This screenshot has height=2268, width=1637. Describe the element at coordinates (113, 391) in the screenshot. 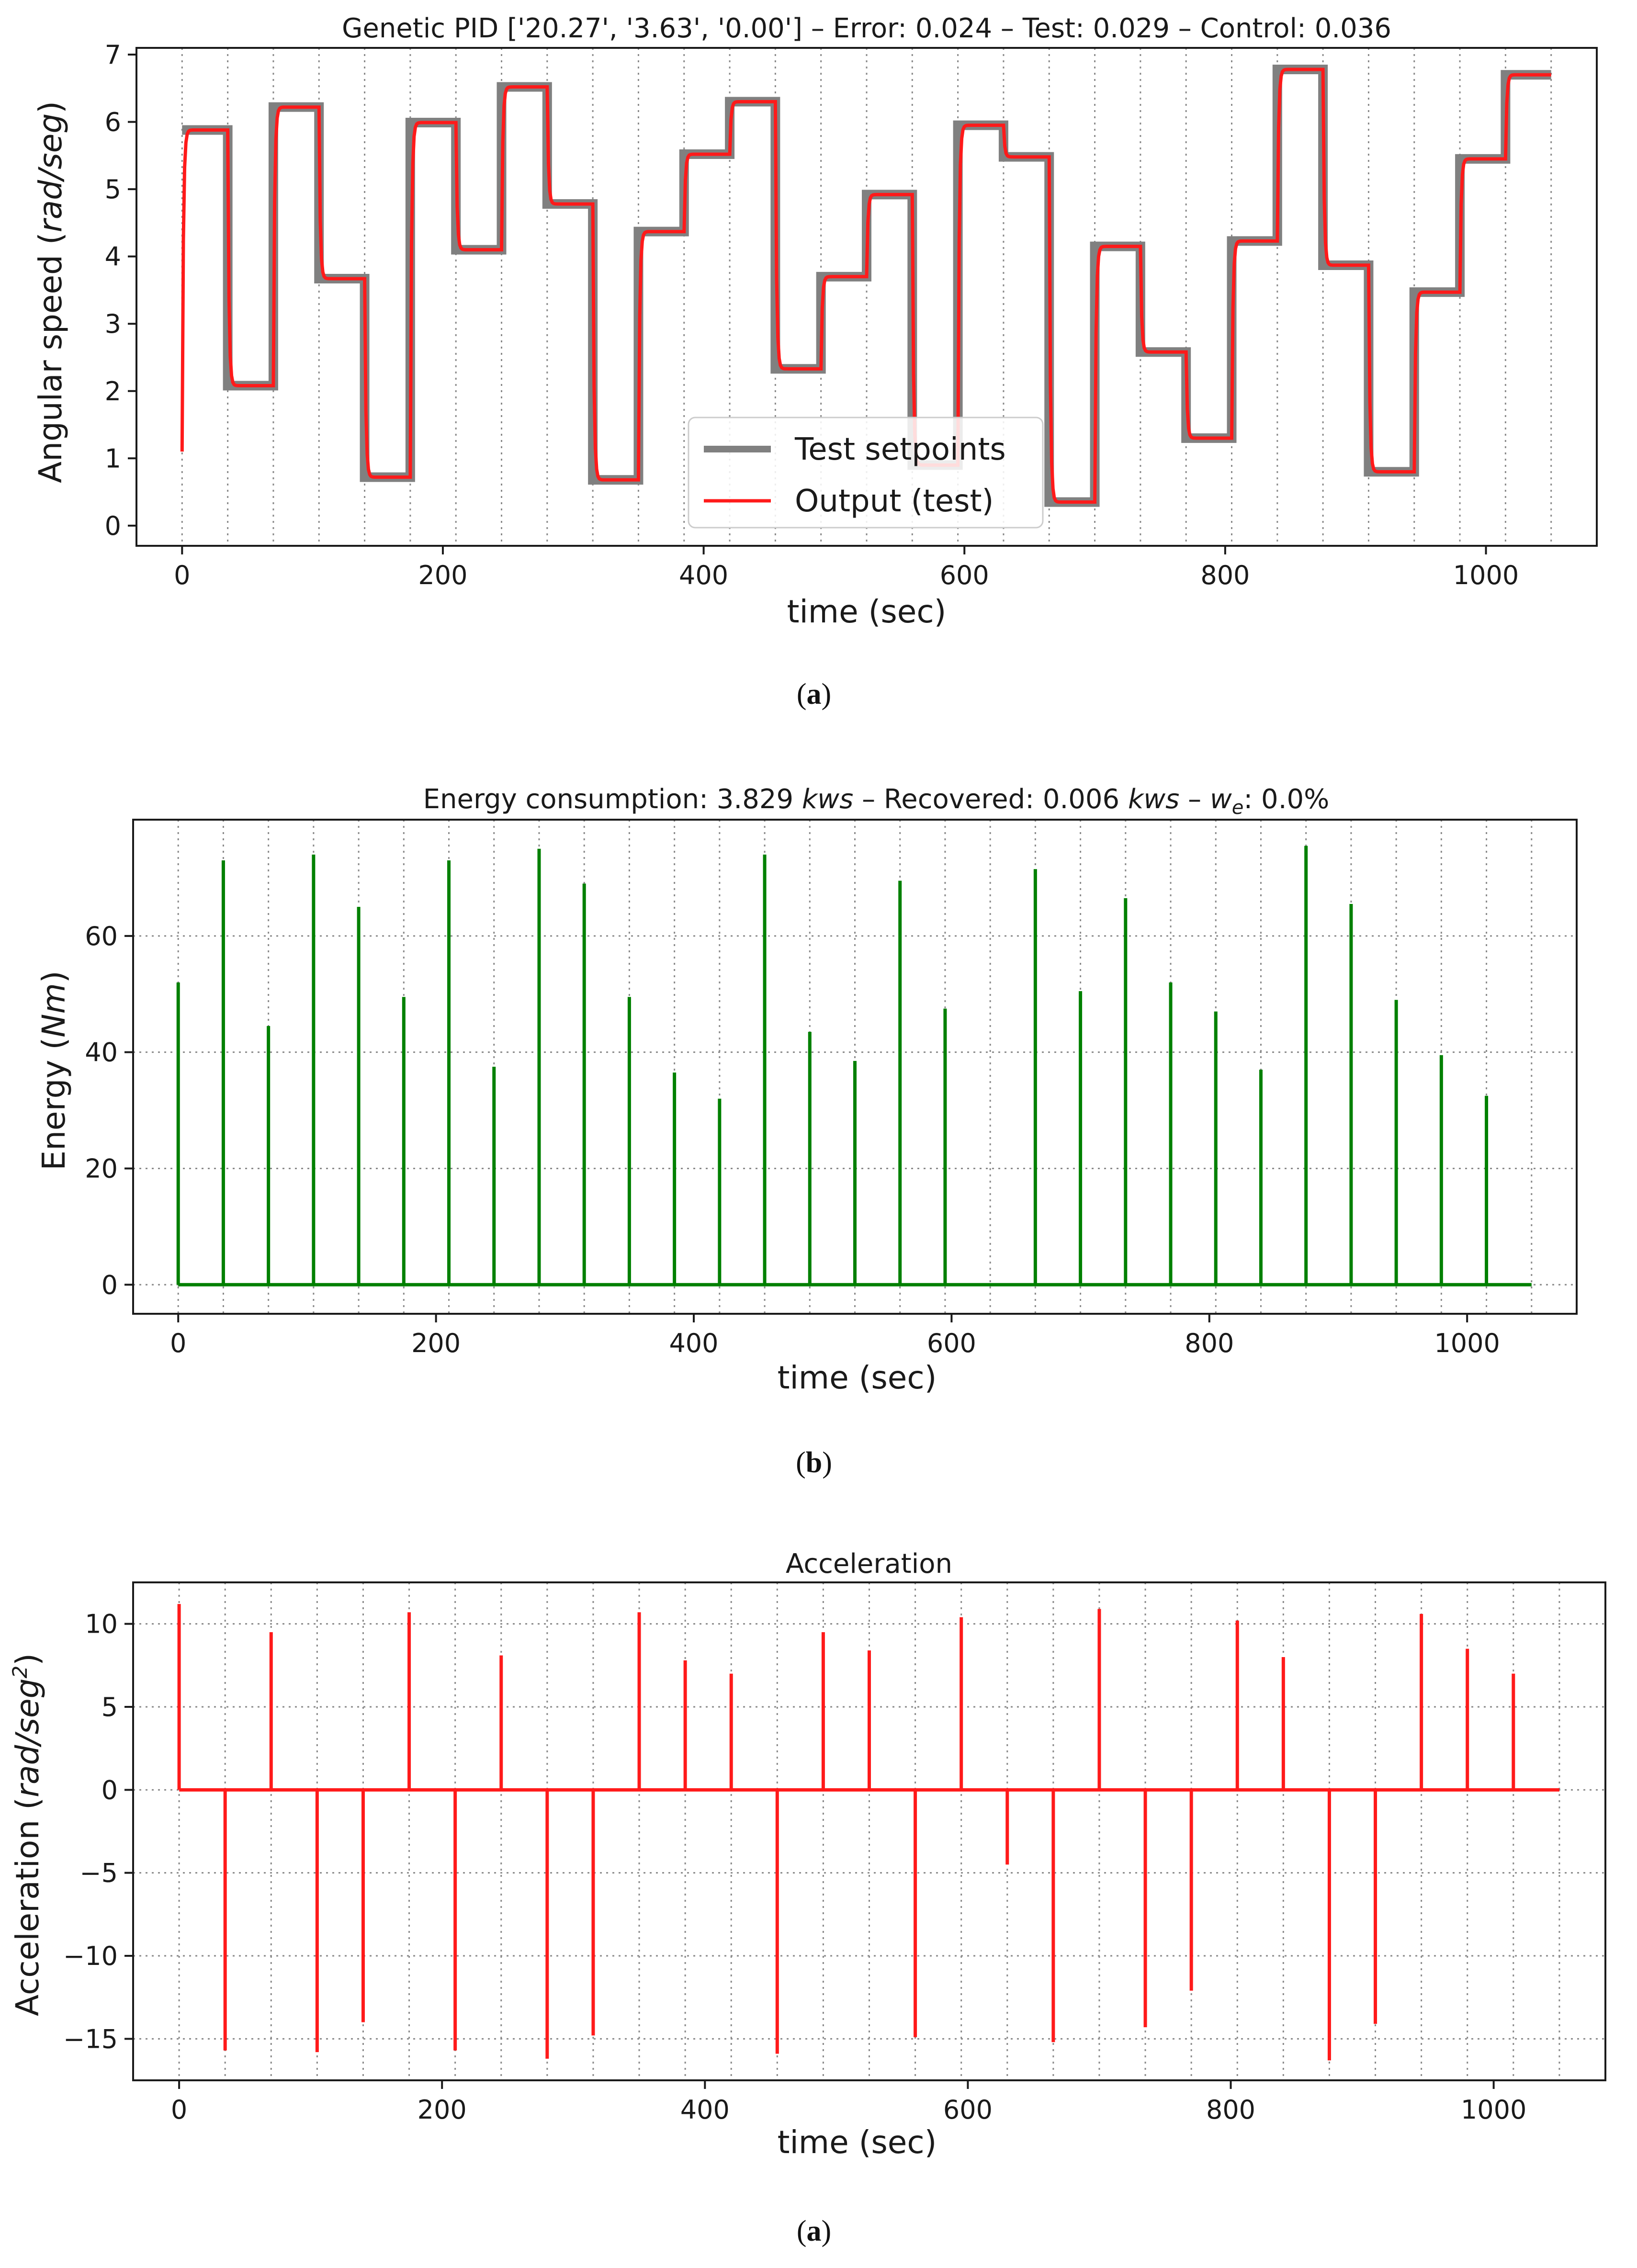

I see `y-tick-label: 2` at that location.